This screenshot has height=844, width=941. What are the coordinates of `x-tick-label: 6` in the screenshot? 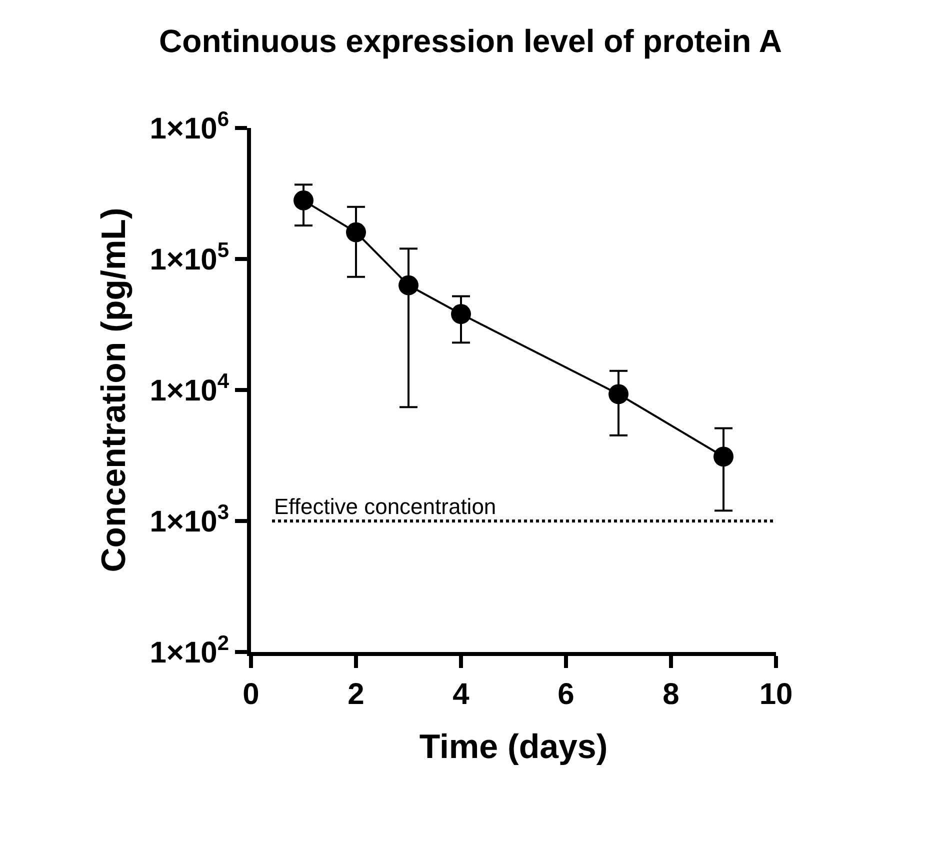 It's located at (566, 694).